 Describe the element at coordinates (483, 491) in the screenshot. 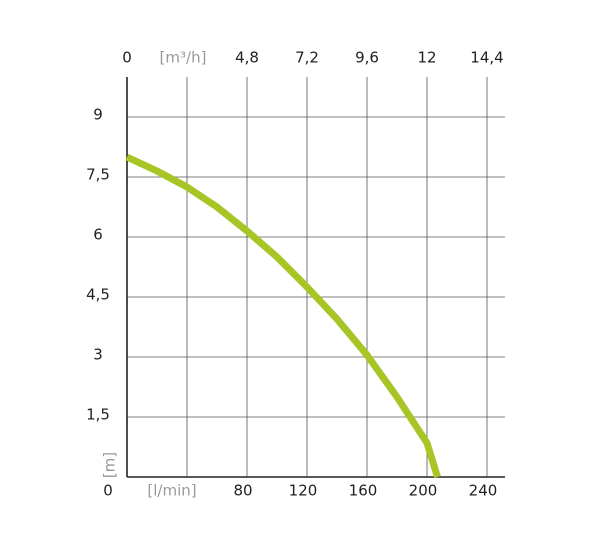

I see `x-tick-label: 240` at that location.